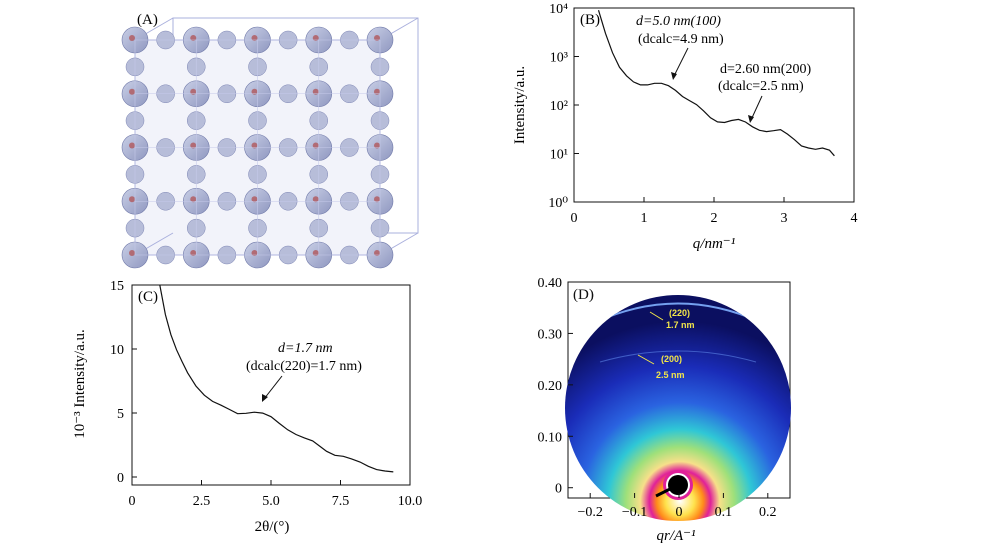 The height and width of the screenshot is (552, 1000). What do you see at coordinates (674, 76) in the screenshot?
I see `annotation-b-1-arrowhead` at bounding box center [674, 76].